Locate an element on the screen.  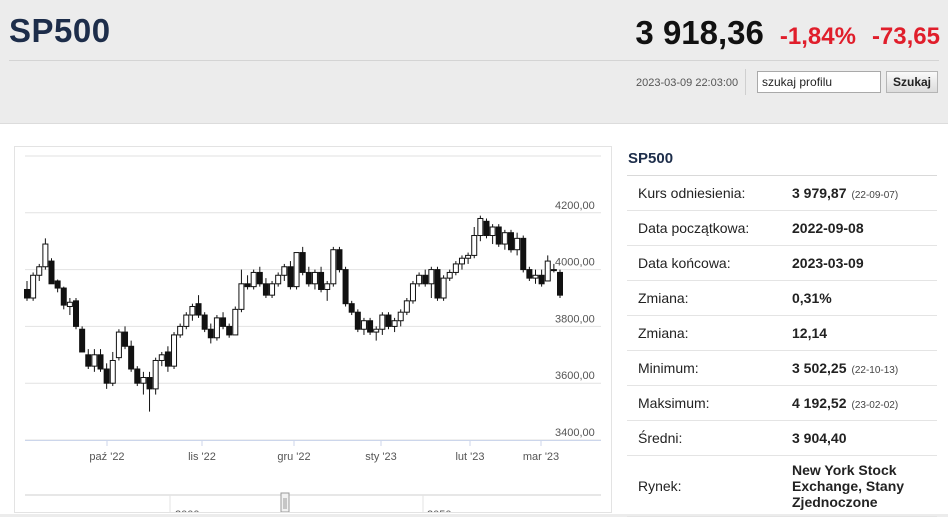
info-value-text: 0,31% is located at coordinates (812, 298).